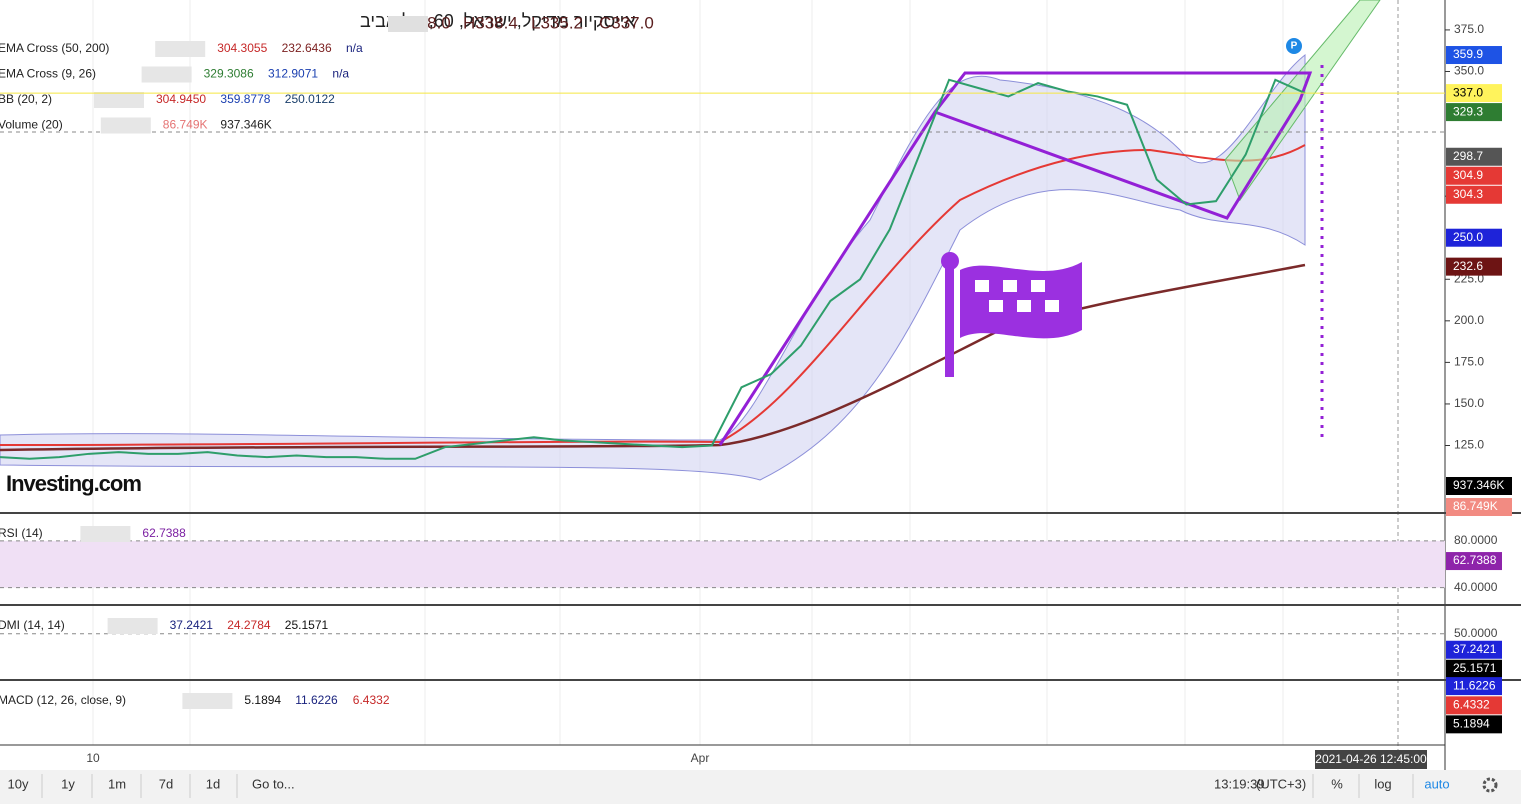 This screenshot has width=1521, height=804. What do you see at coordinates (1468, 111) in the screenshot?
I see `price-label: 329.3` at bounding box center [1468, 111].